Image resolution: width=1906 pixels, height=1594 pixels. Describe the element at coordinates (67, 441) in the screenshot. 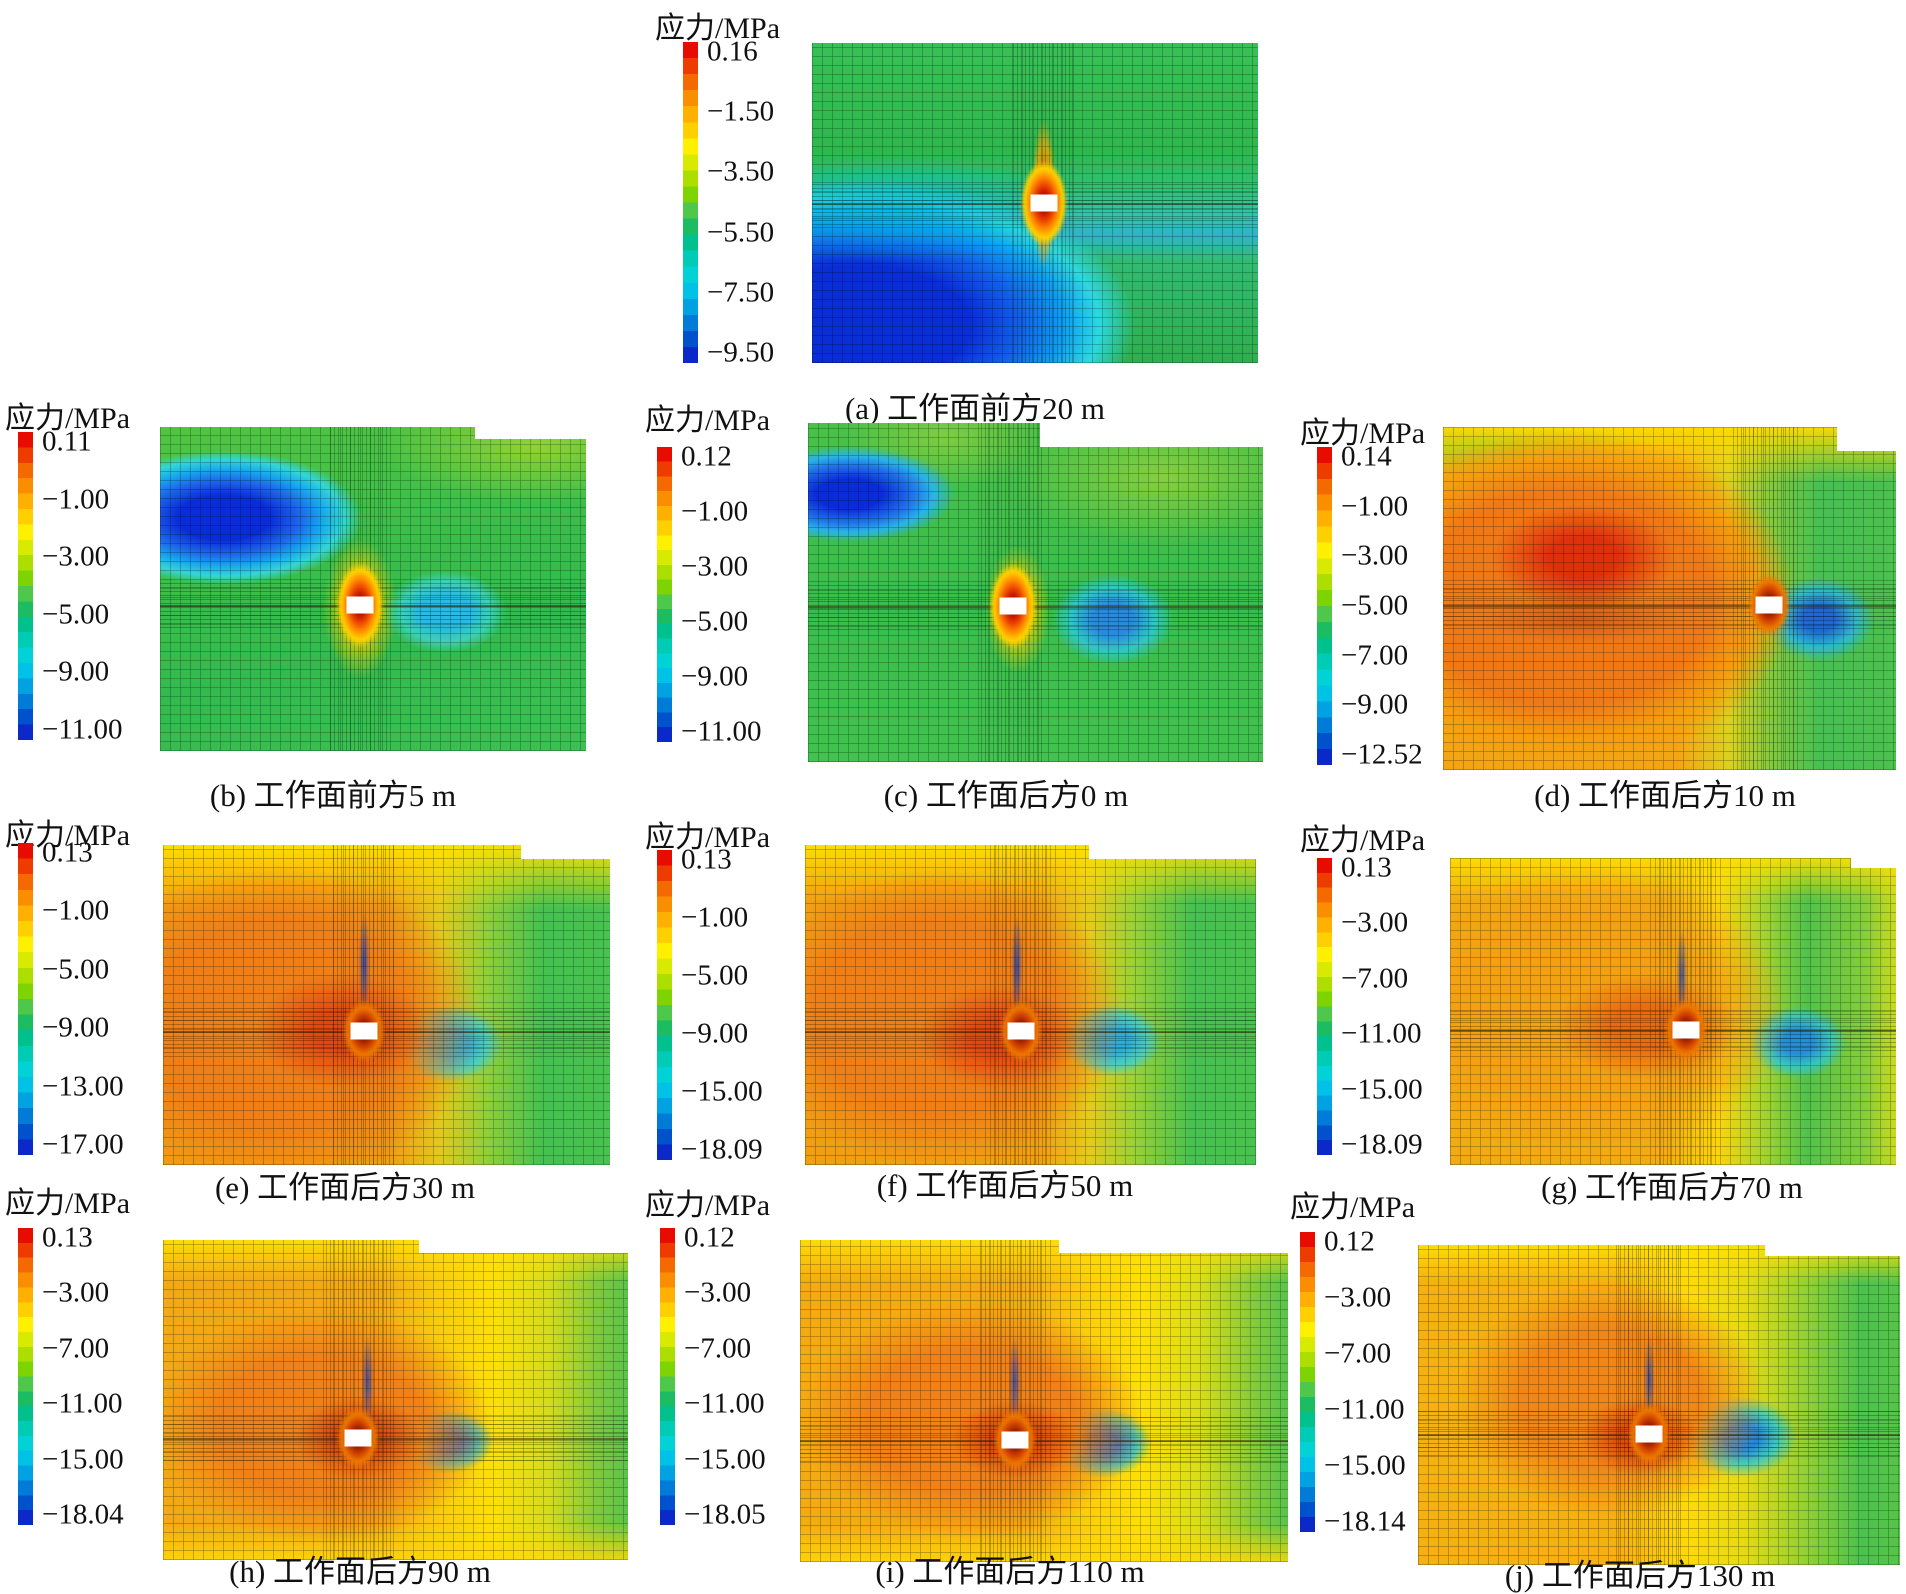

I see `colorbar-tick-label: 0.11` at that location.